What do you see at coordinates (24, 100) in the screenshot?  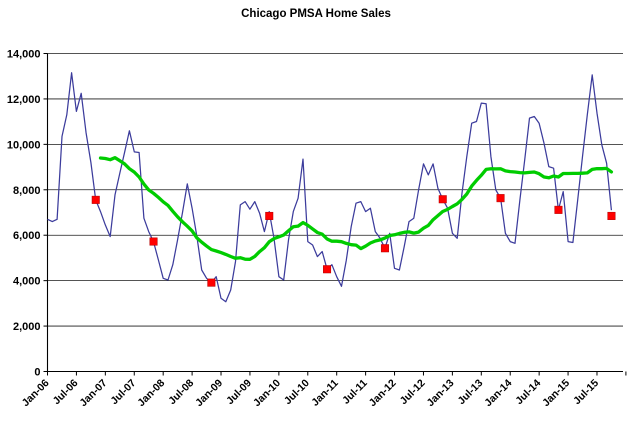 I see `y-axis-label: 12,000` at bounding box center [24, 100].